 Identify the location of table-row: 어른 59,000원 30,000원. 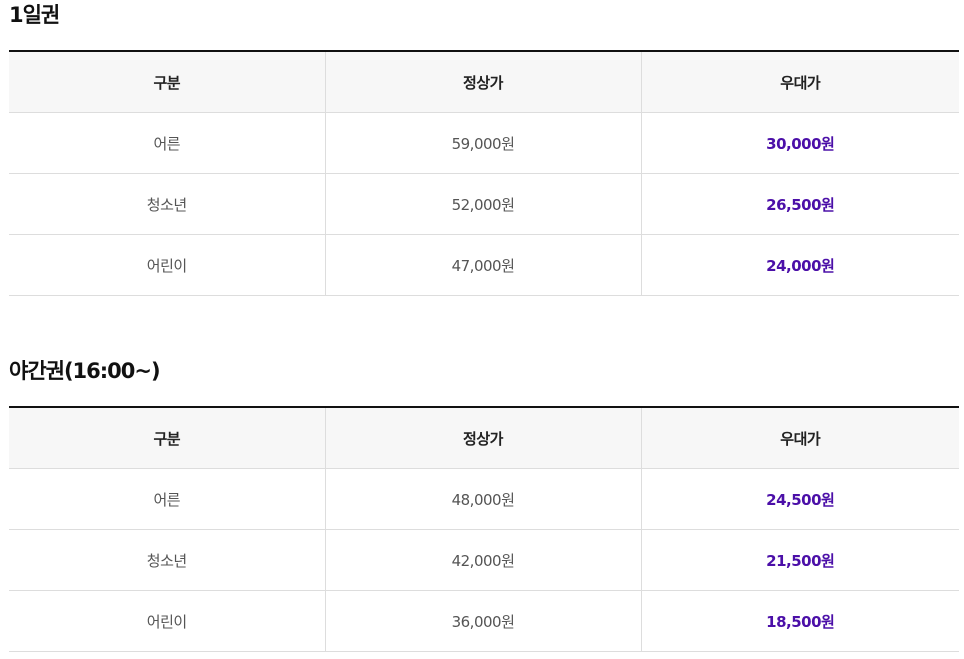
(484, 143).